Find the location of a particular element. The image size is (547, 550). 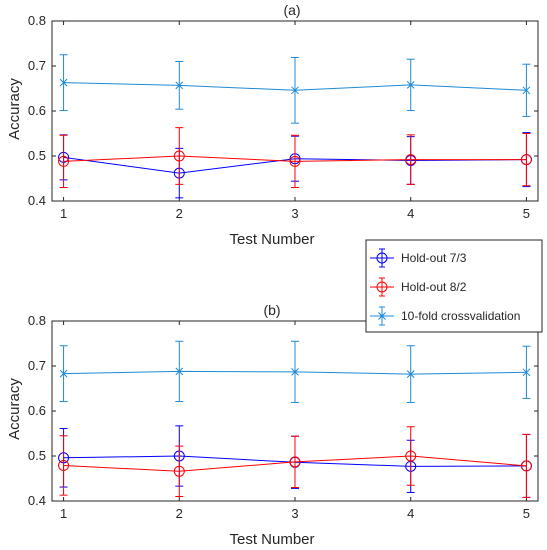

panel-b-xlabel: Test Number is located at coordinates (271, 539).